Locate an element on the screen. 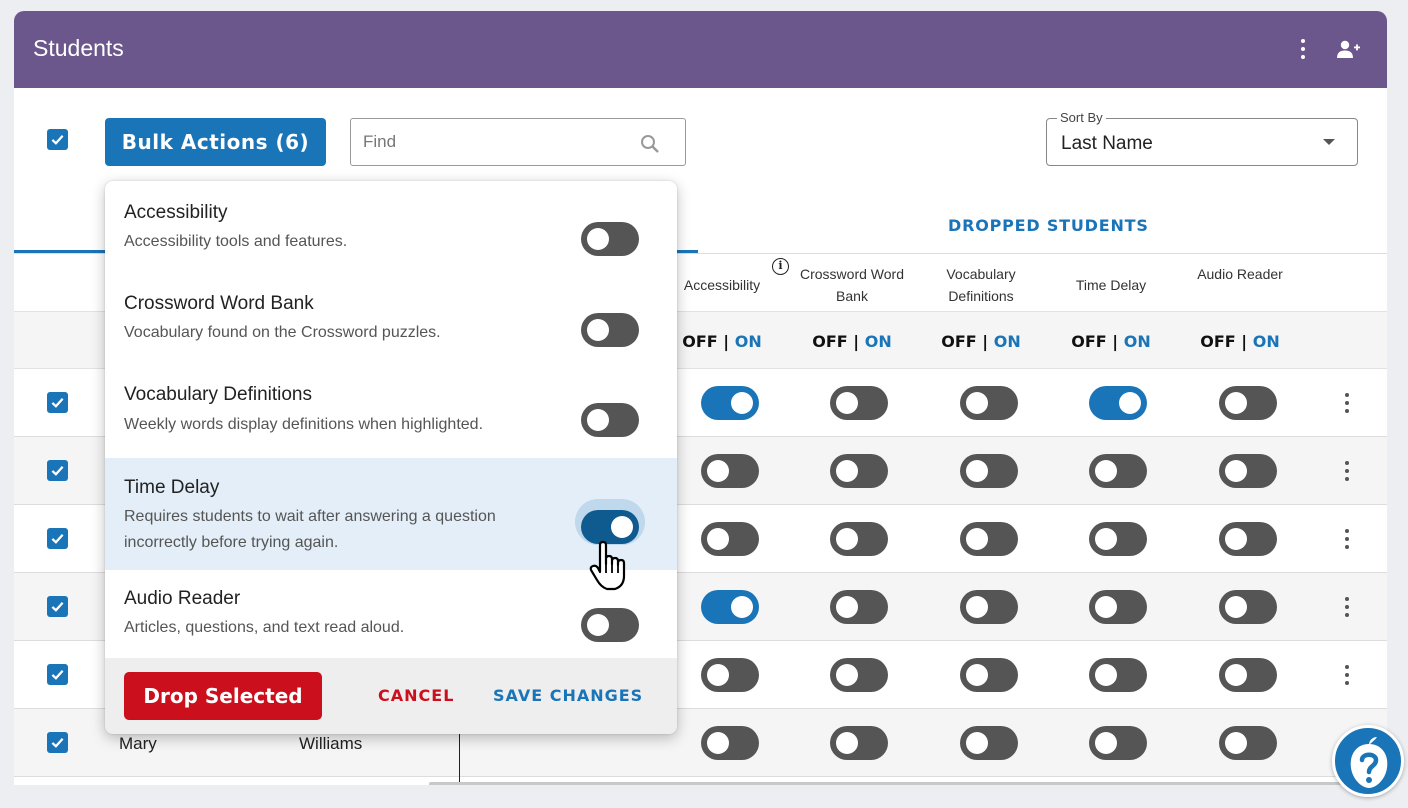 The width and height of the screenshot is (1408, 808). find-field is located at coordinates (518, 142).